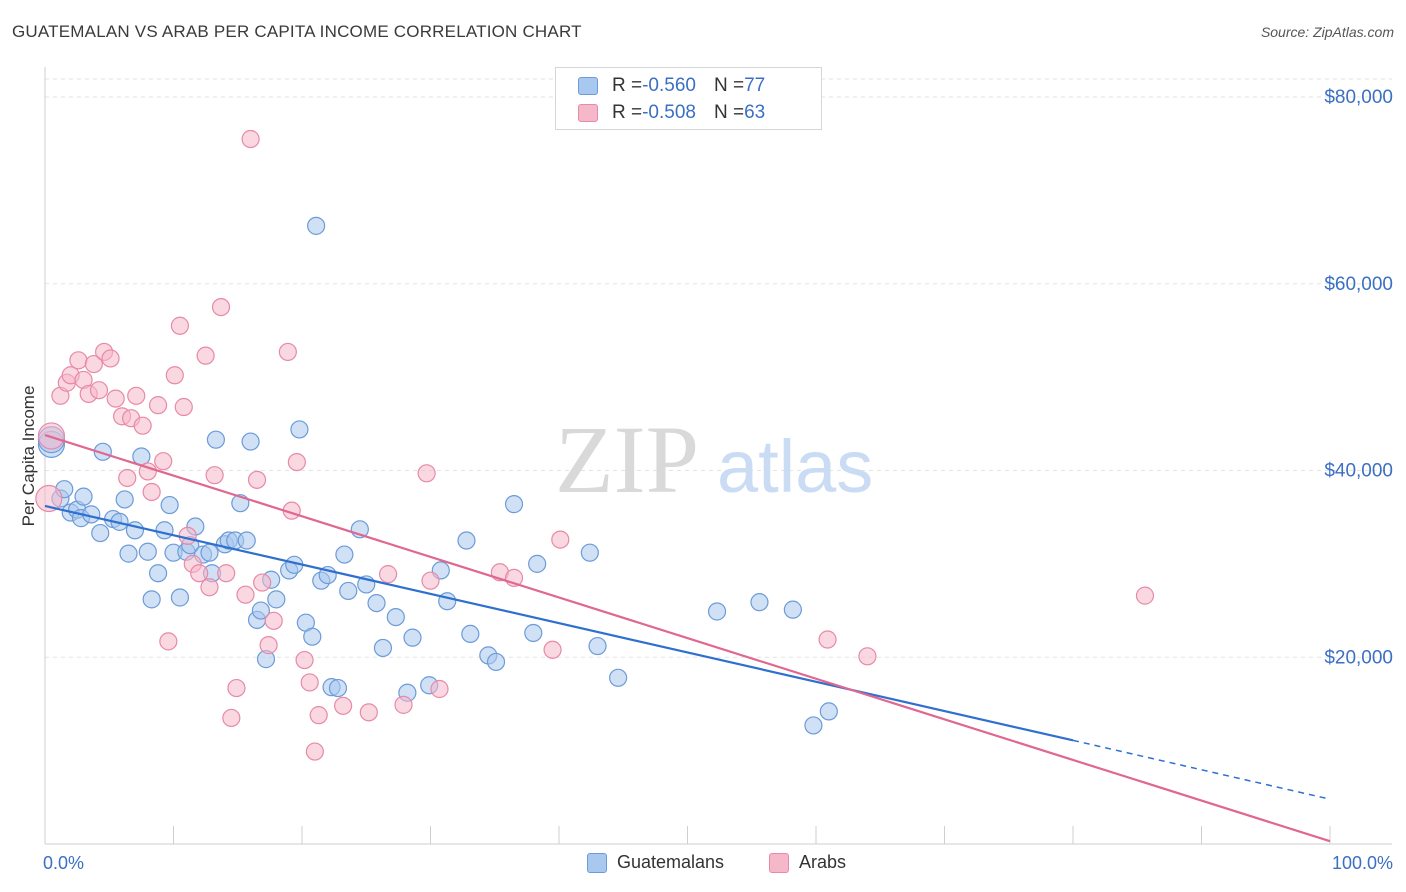 This screenshot has width=1406, height=892. What do you see at coordinates (1327, 32) in the screenshot?
I see `source-label: Source: ZipAtlas.com` at bounding box center [1327, 32].